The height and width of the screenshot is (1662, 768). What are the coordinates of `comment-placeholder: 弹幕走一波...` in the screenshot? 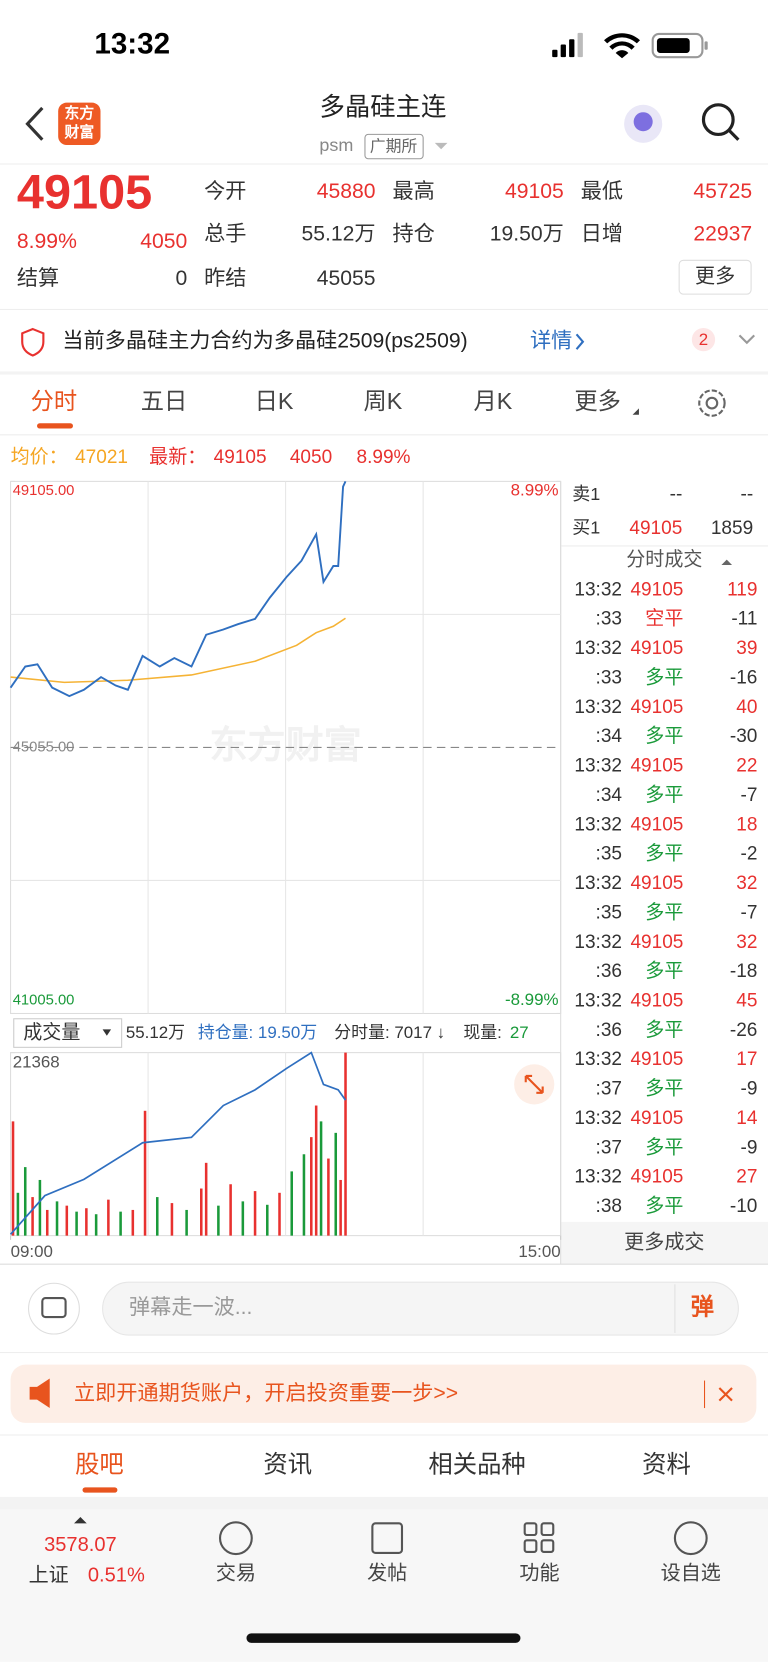 It's located at (190, 1307).